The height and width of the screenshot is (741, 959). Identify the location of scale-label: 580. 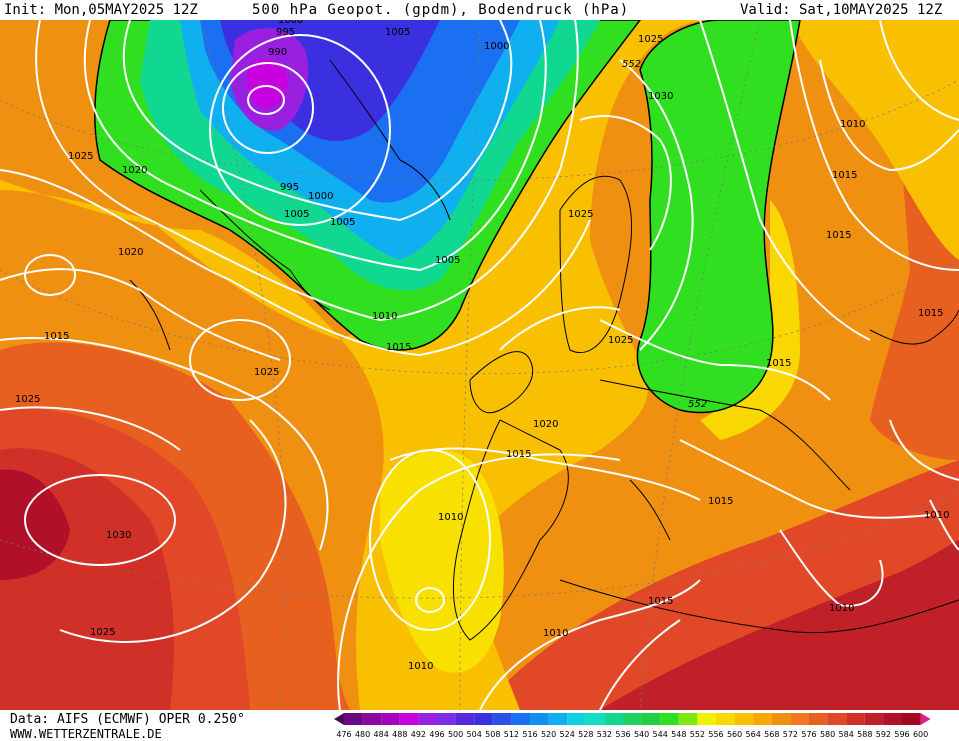
(827, 734).